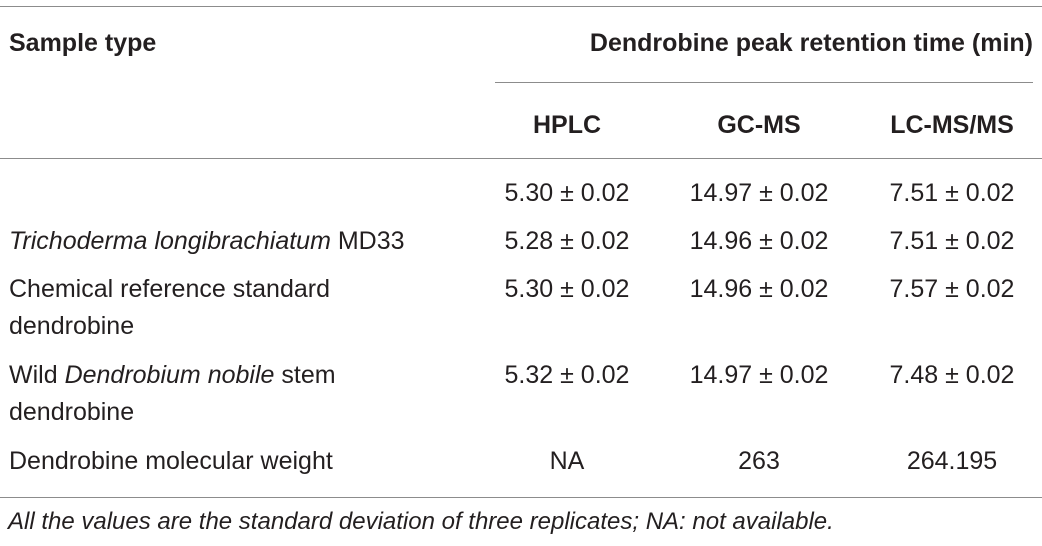 Image resolution: width=1042 pixels, height=546 pixels. I want to click on table-cell-lc-ms-ms: 7.57 ± 0.02, so click(952, 289).